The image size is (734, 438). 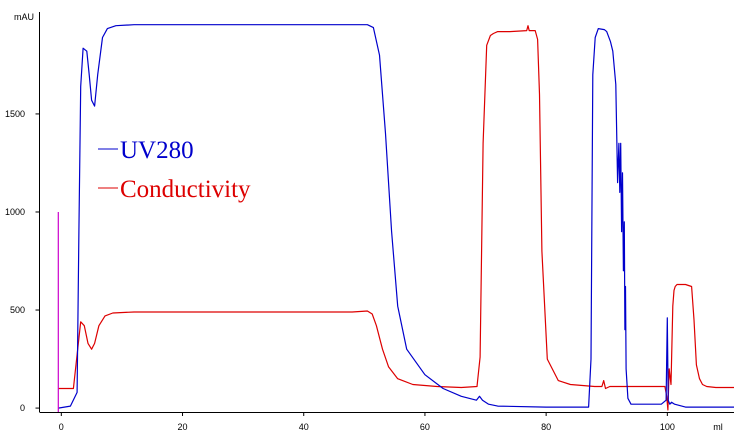 I want to click on x-tick-label: 100, so click(x=667, y=427).